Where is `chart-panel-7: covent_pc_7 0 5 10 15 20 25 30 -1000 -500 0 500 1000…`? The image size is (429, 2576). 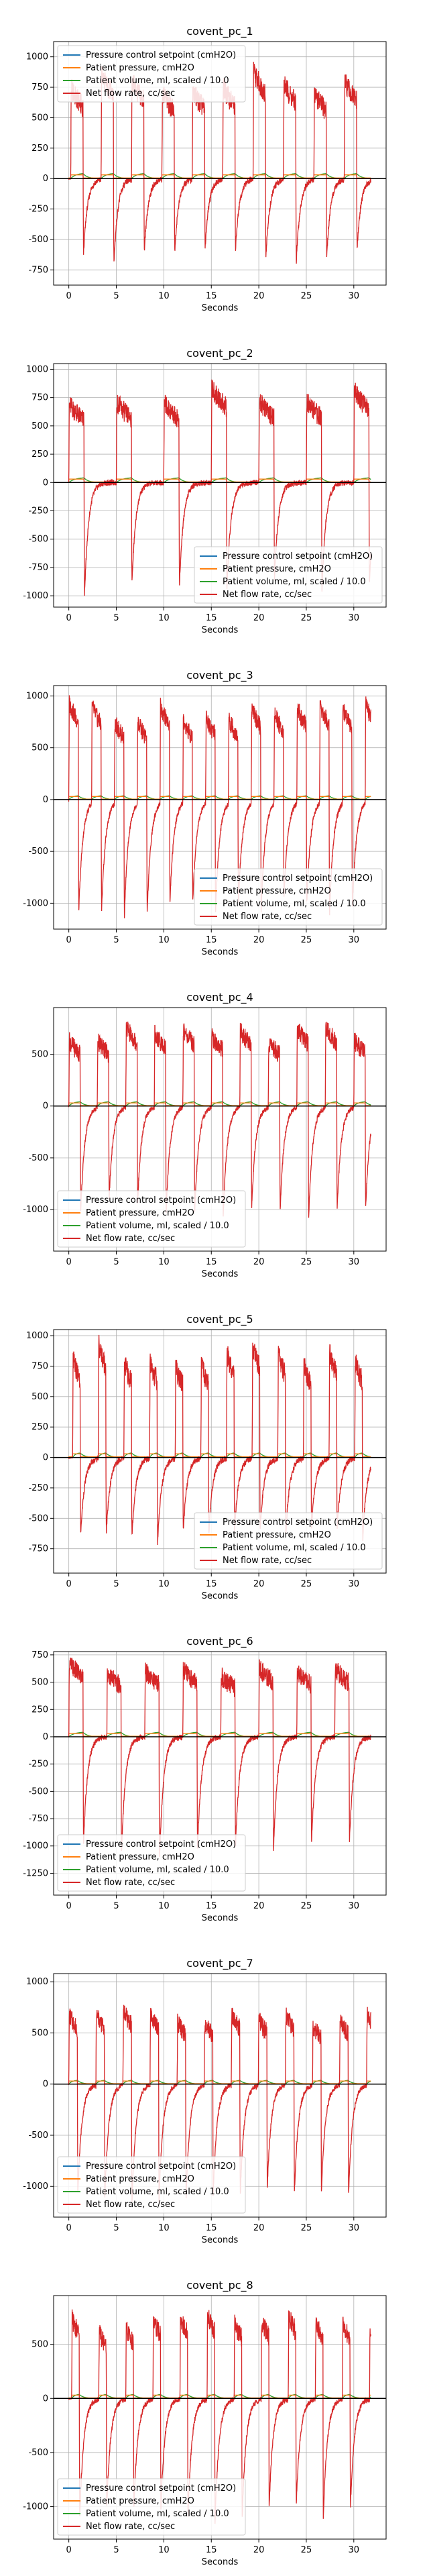
chart-panel-7: covent_pc_7 0 5 10 15 20 25 30 -1000 -500 0 500 1000… is located at coordinates (205, 2101).